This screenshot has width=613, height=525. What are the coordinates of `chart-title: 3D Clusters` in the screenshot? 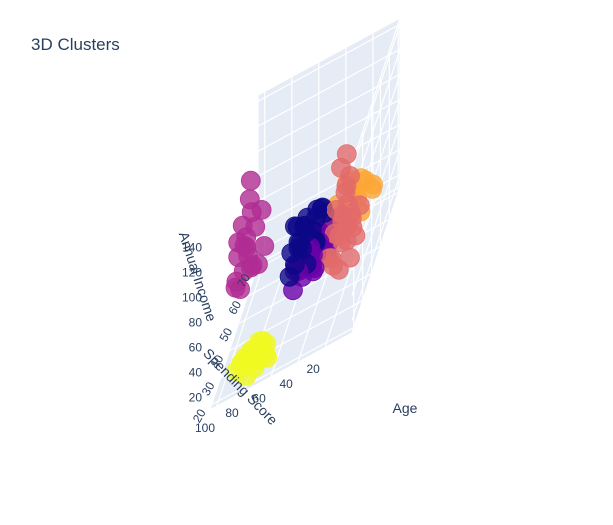 It's located at (75, 44).